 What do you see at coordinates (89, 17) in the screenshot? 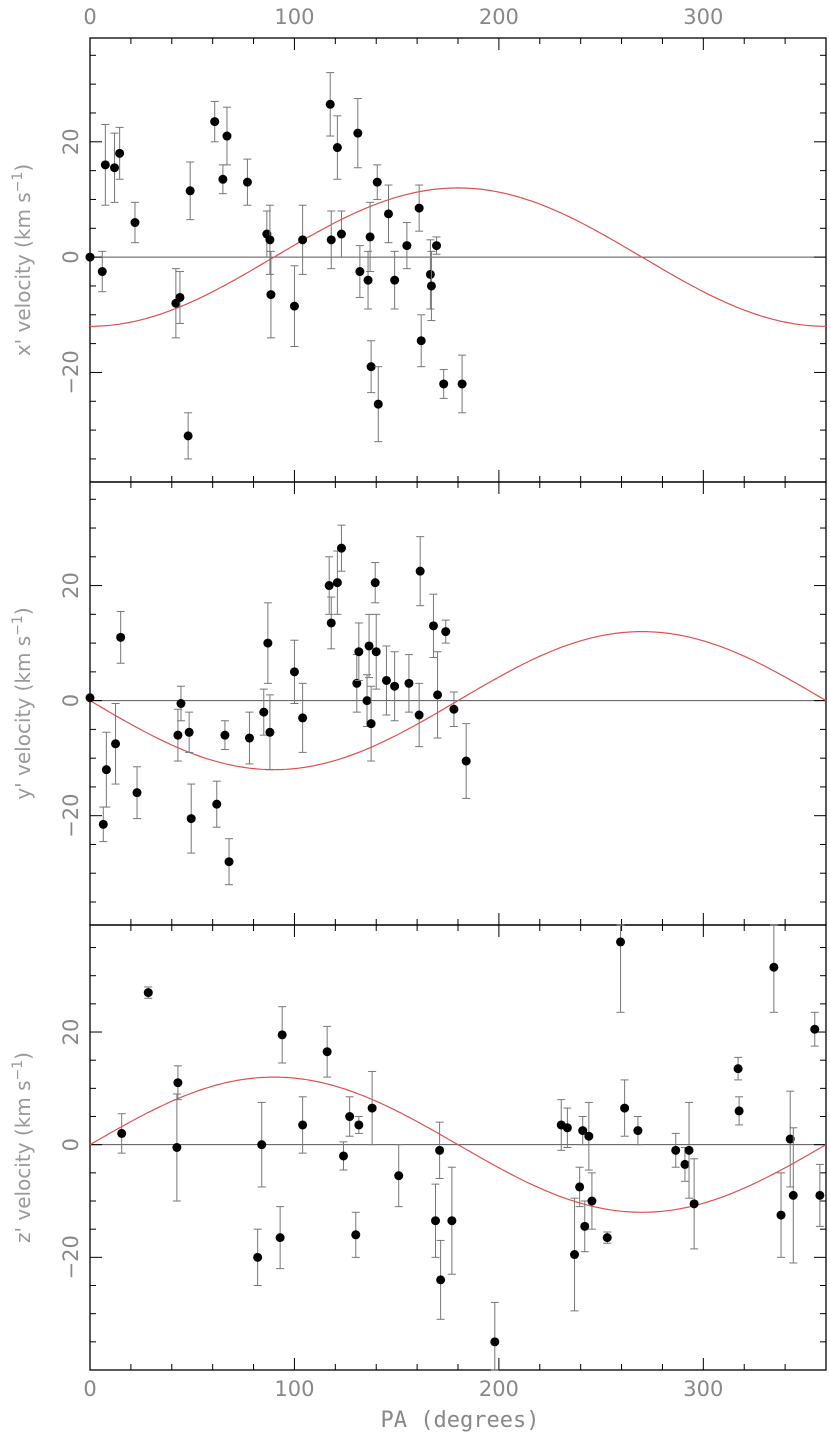
I see `top-x-tick-label: 0` at bounding box center [89, 17].